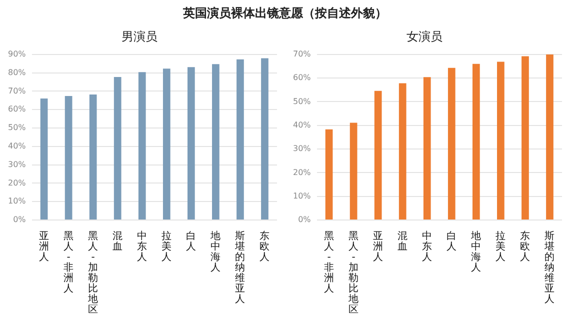 Image resolution: width=570 pixels, height=320 pixels. Describe the element at coordinates (17, 53) in the screenshot. I see `y-tick-label: 90%` at that location.